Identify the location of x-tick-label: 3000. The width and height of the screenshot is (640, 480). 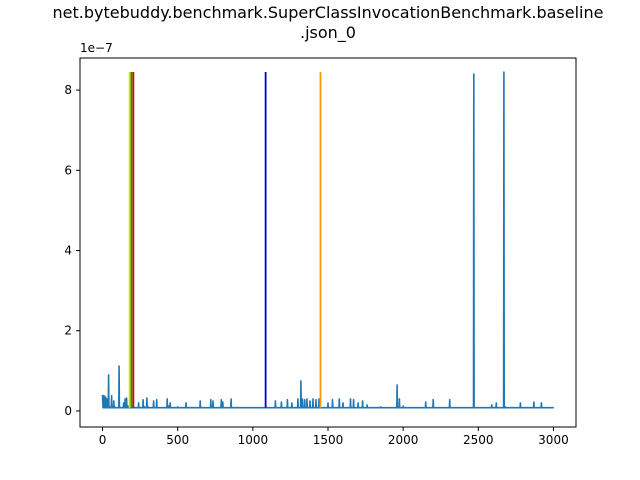
(553, 440).